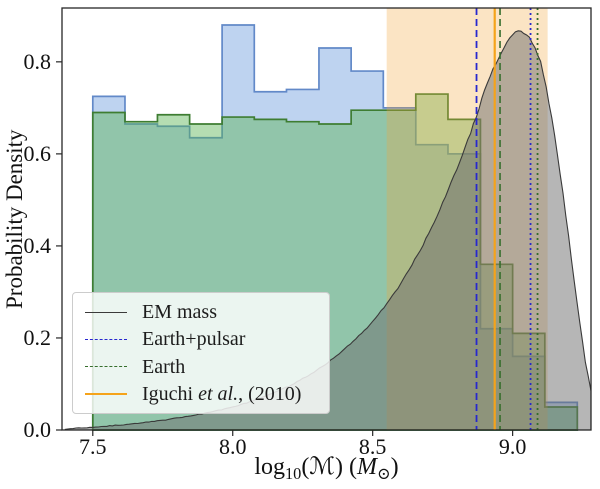 This screenshot has height=489, width=600. What do you see at coordinates (233, 446) in the screenshot?
I see `svg-text: 8.0` at bounding box center [233, 446].